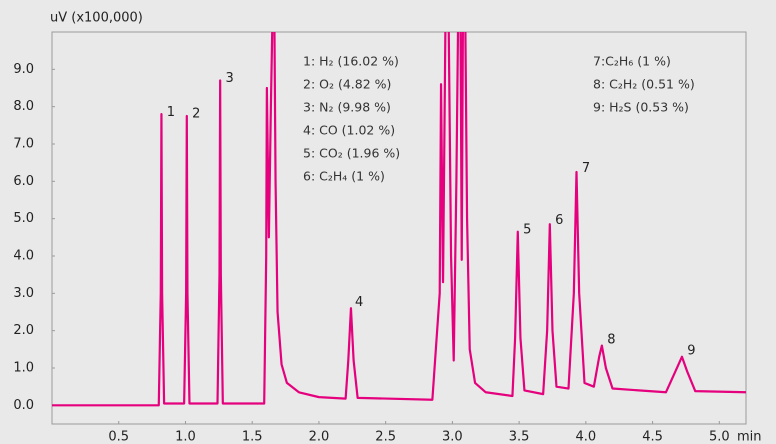  What do you see at coordinates (632, 61) in the screenshot?
I see `composition-note: 7:C₂H₆ (1 %)` at bounding box center [632, 61].